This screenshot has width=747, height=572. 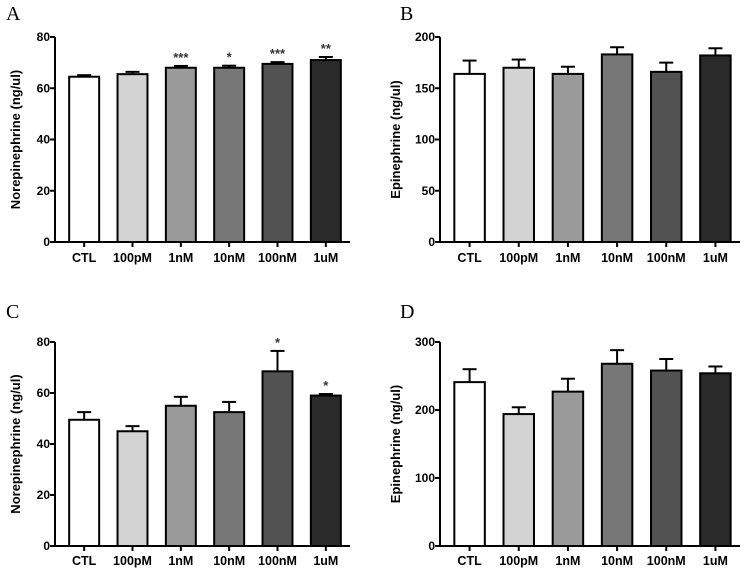 What do you see at coordinates (406, 14) in the screenshot?
I see `panel-label: B` at bounding box center [406, 14].